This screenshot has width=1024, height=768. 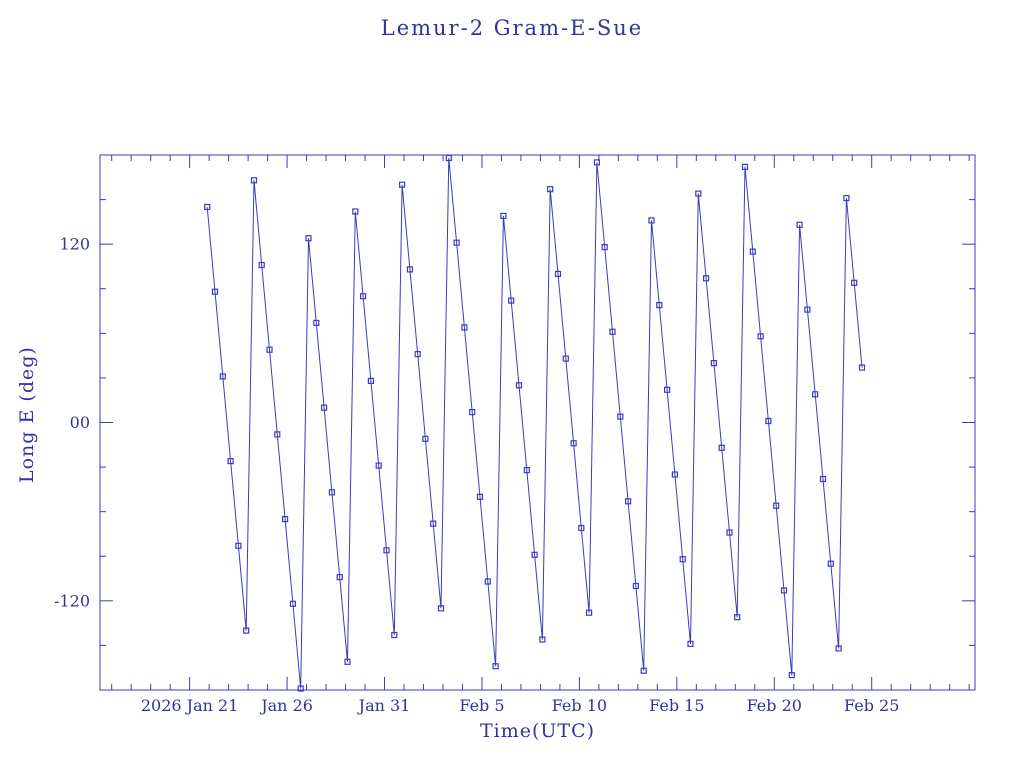 What do you see at coordinates (286, 705) in the screenshot?
I see `x-tick-label: Jan 26` at bounding box center [286, 705].